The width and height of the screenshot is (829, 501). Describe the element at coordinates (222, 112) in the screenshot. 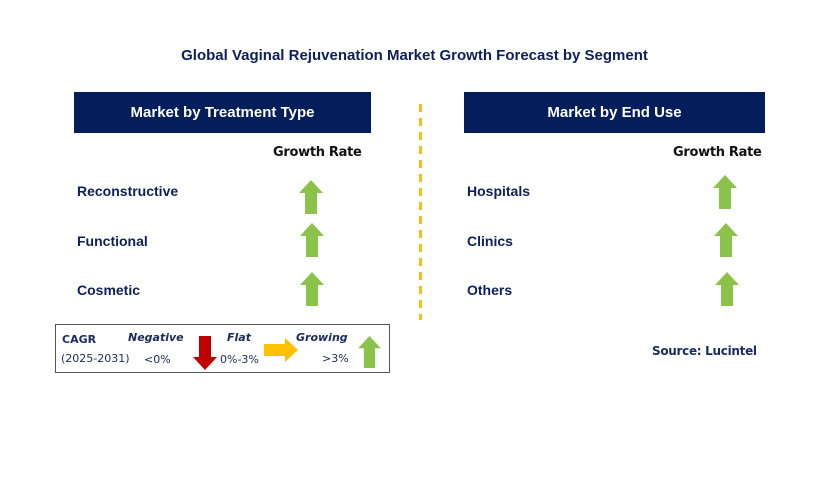

I see `treatment-type-header: Market by Treatment Type` at that location.